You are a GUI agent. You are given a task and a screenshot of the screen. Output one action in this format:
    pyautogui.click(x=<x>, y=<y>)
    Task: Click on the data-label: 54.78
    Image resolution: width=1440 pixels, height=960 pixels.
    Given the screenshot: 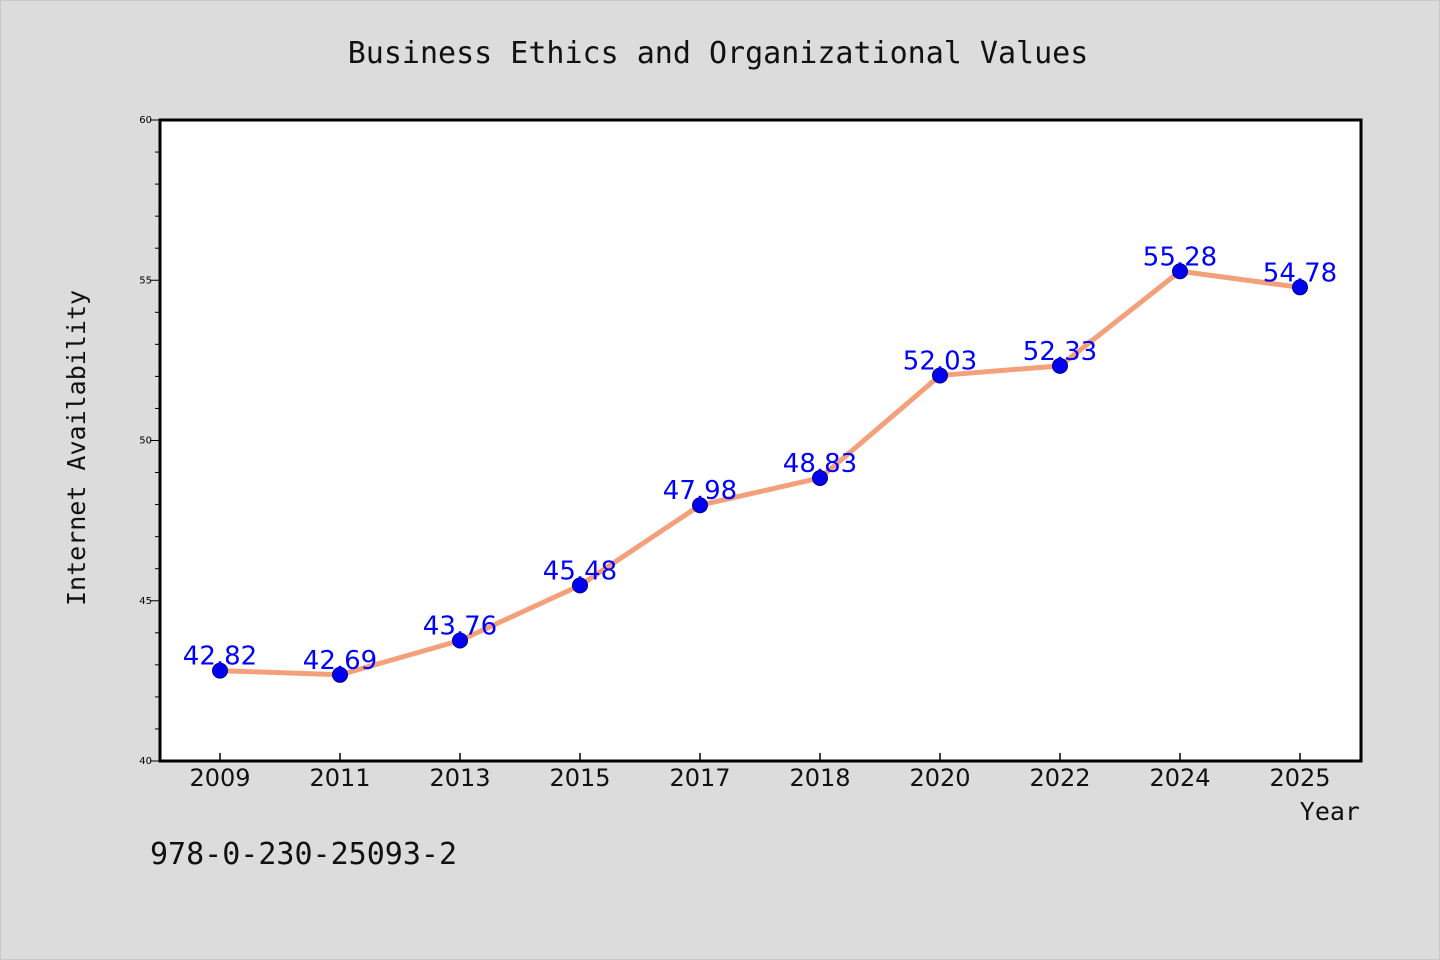 What is the action you would take?
    pyautogui.click(x=1300, y=273)
    